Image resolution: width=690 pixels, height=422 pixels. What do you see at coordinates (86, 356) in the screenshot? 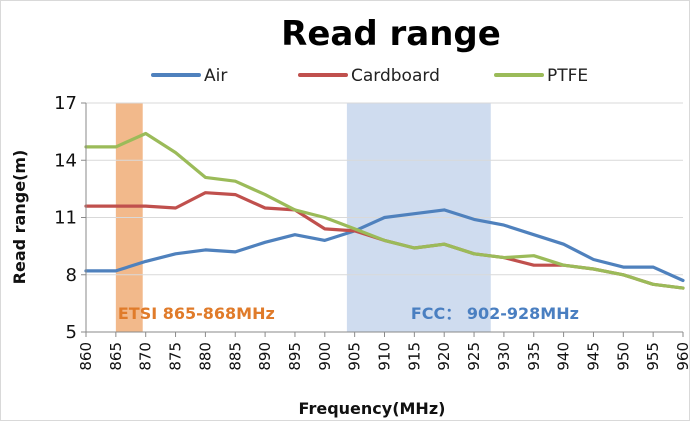
I see `x-tick-label-860: 860` at bounding box center [86, 356].